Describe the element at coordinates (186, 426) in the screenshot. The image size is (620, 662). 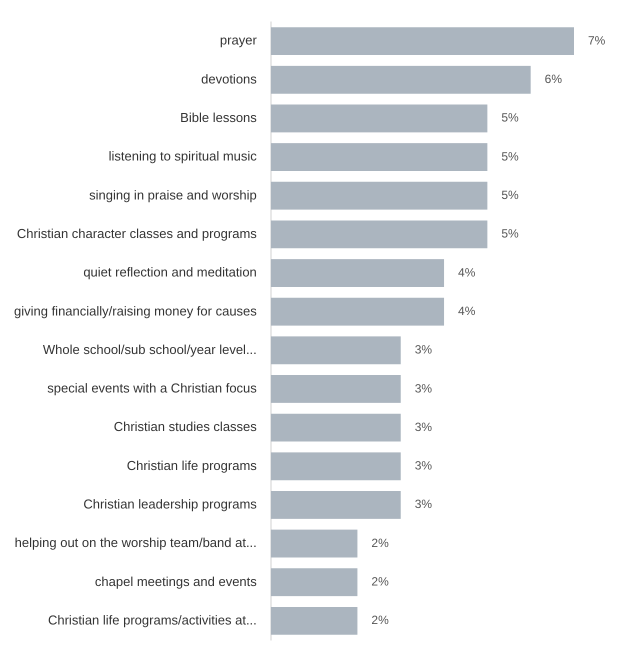
I see `y-tick-label: Christian studies classes` at that location.